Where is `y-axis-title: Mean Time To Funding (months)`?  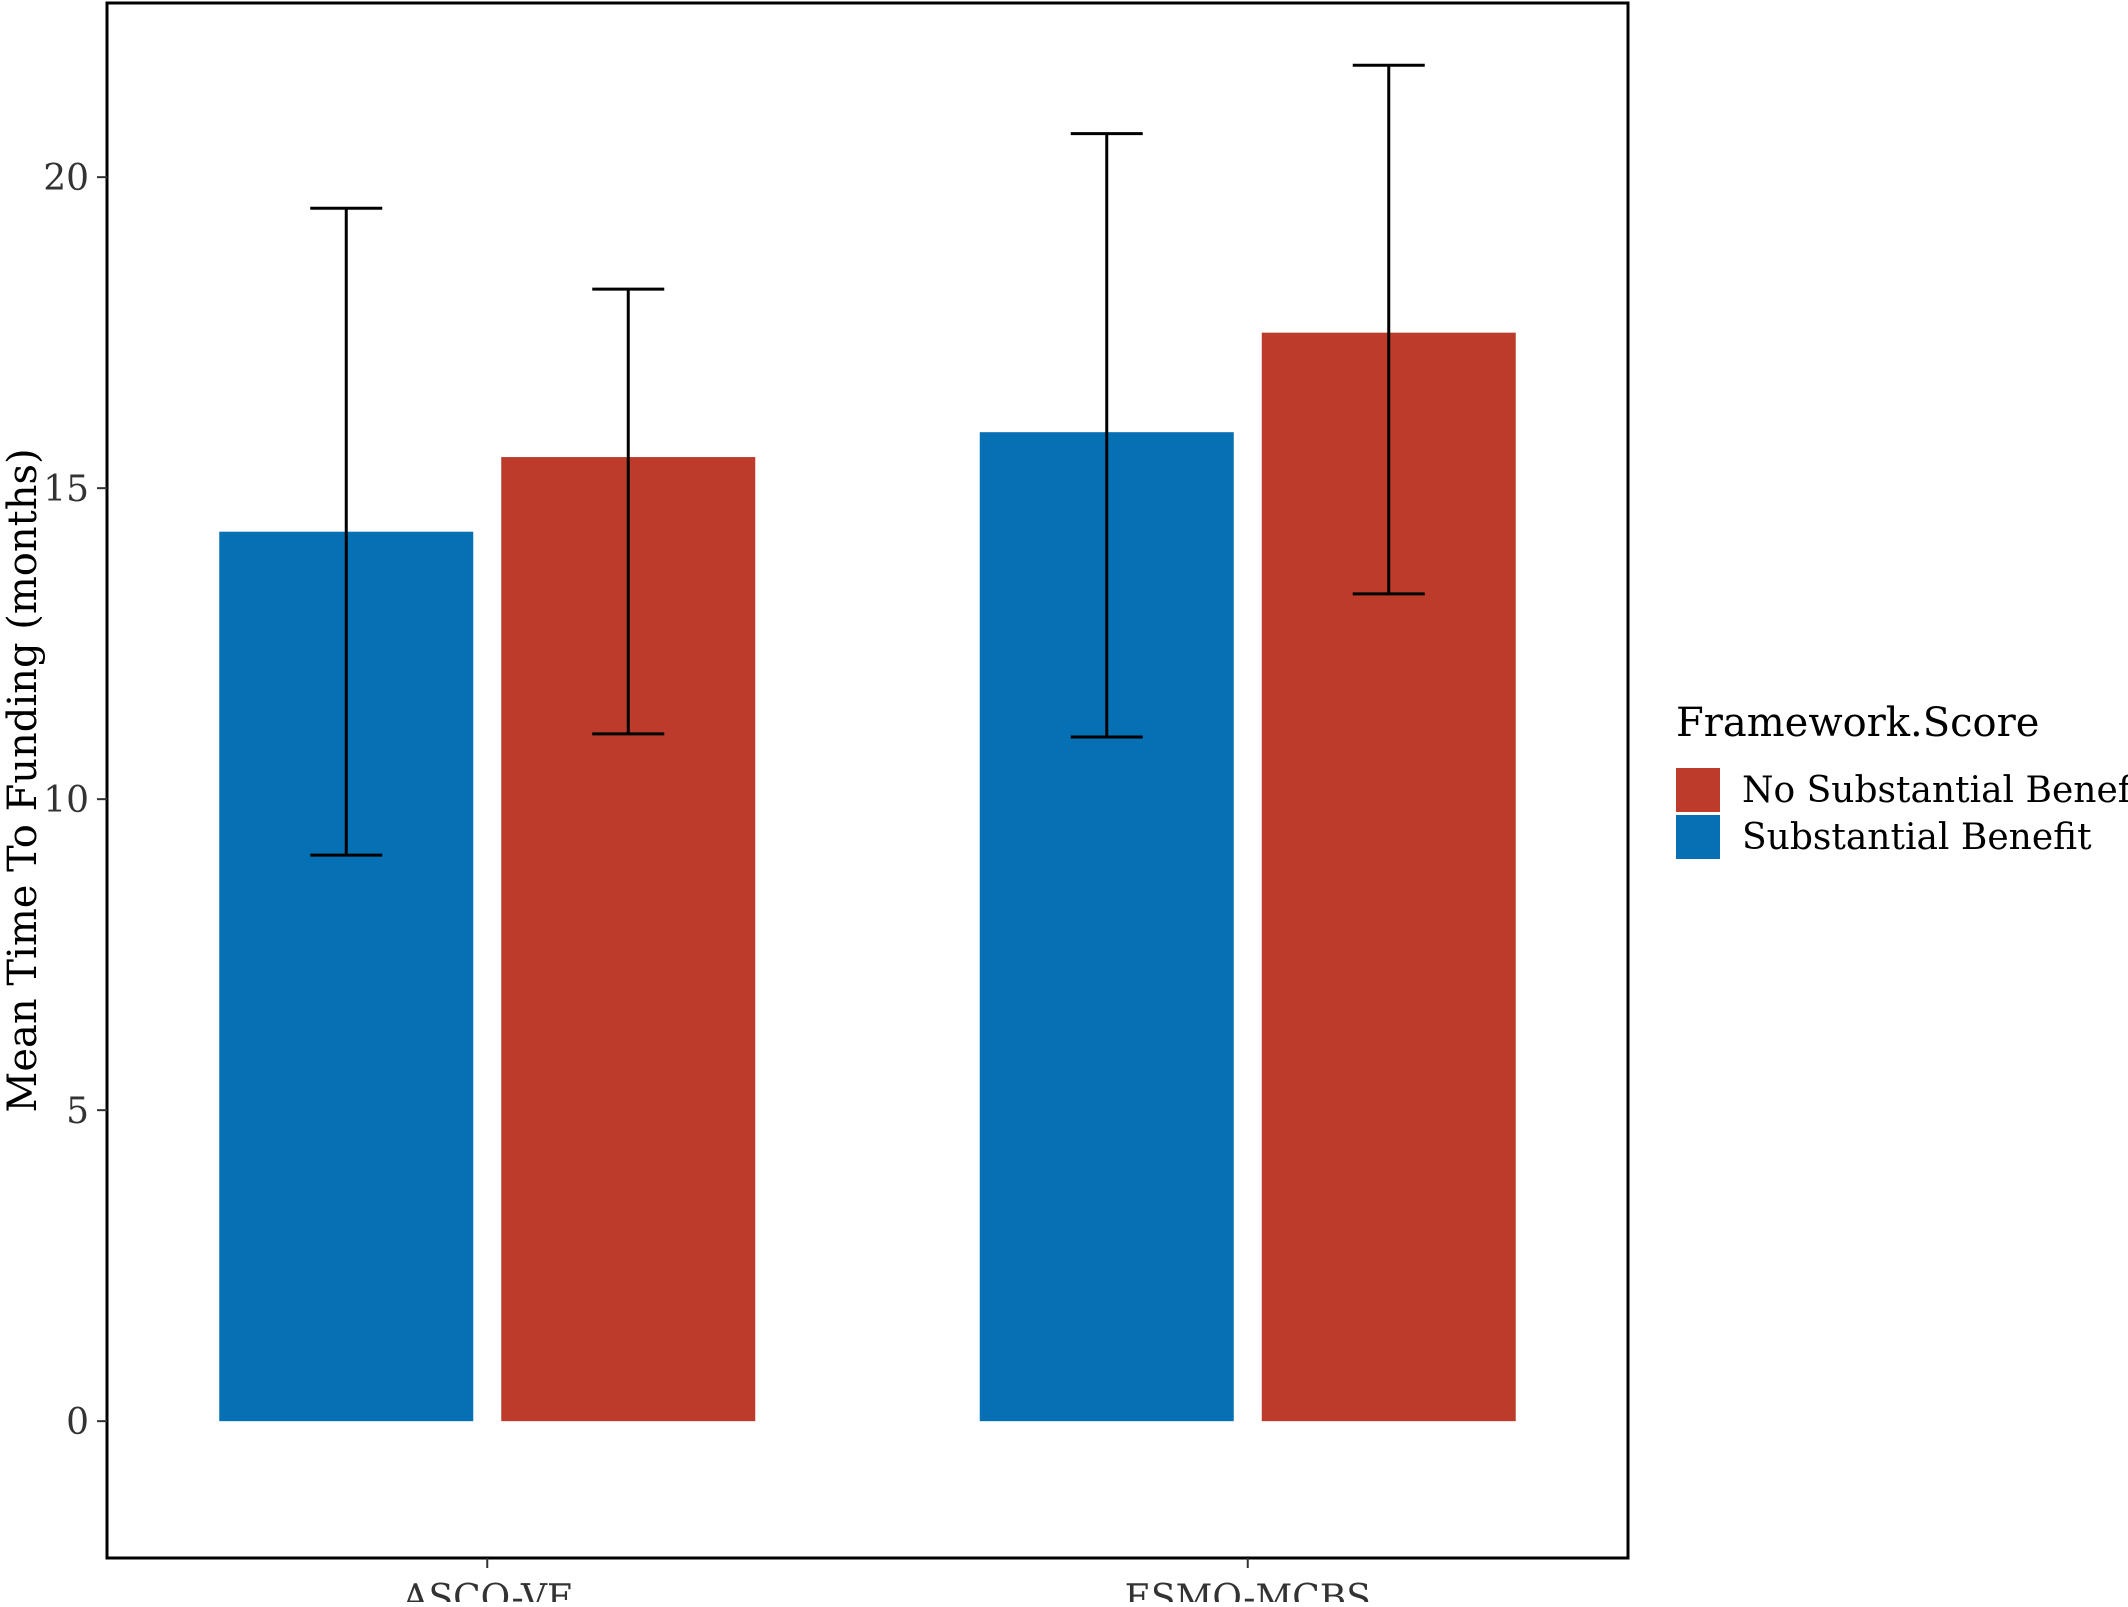 y-axis-title: Mean Time To Funding (months) is located at coordinates (23, 780).